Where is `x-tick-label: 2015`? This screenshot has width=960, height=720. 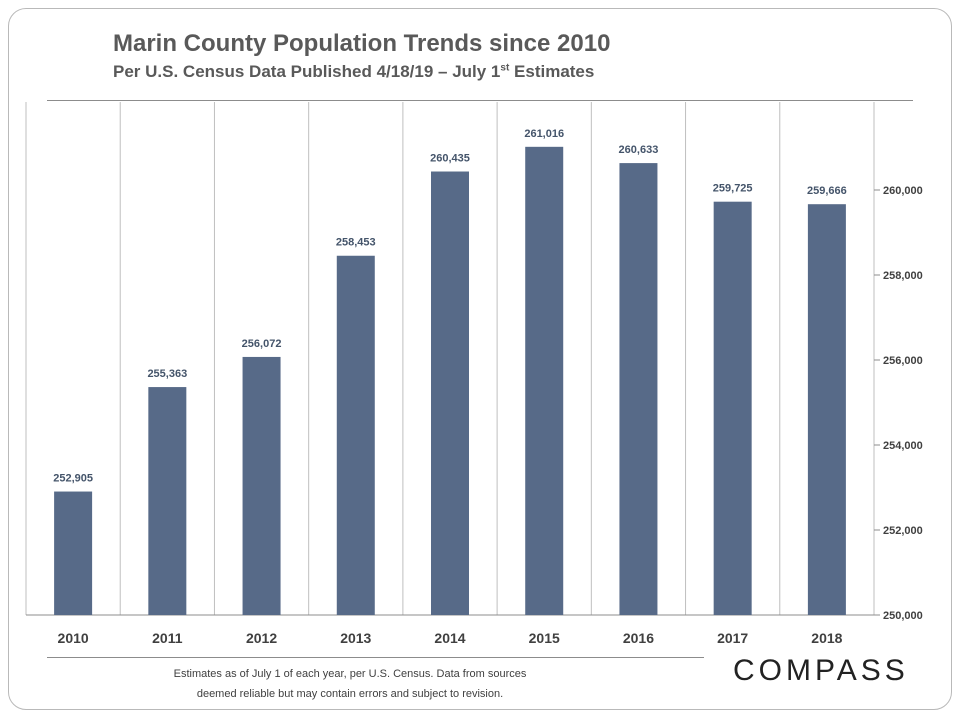 x-tick-label: 2015 is located at coordinates (544, 638).